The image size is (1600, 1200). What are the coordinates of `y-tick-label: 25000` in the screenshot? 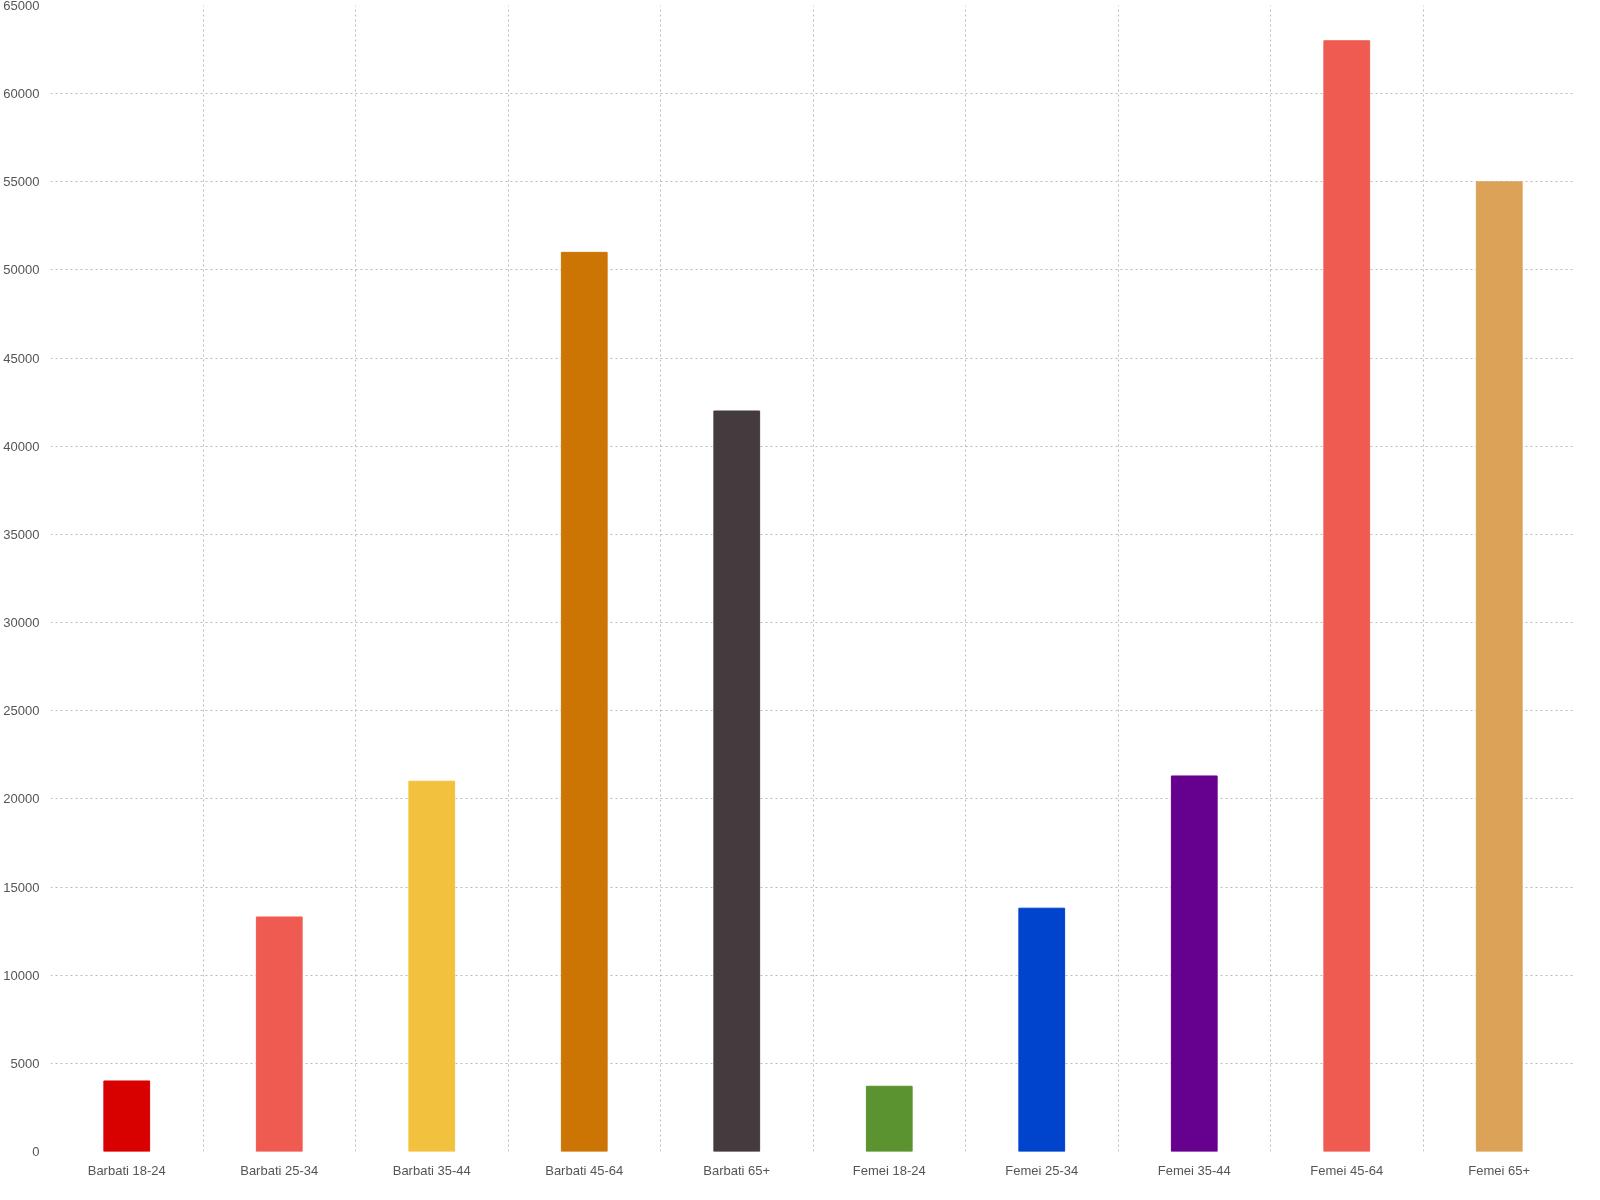 It's located at (21, 711).